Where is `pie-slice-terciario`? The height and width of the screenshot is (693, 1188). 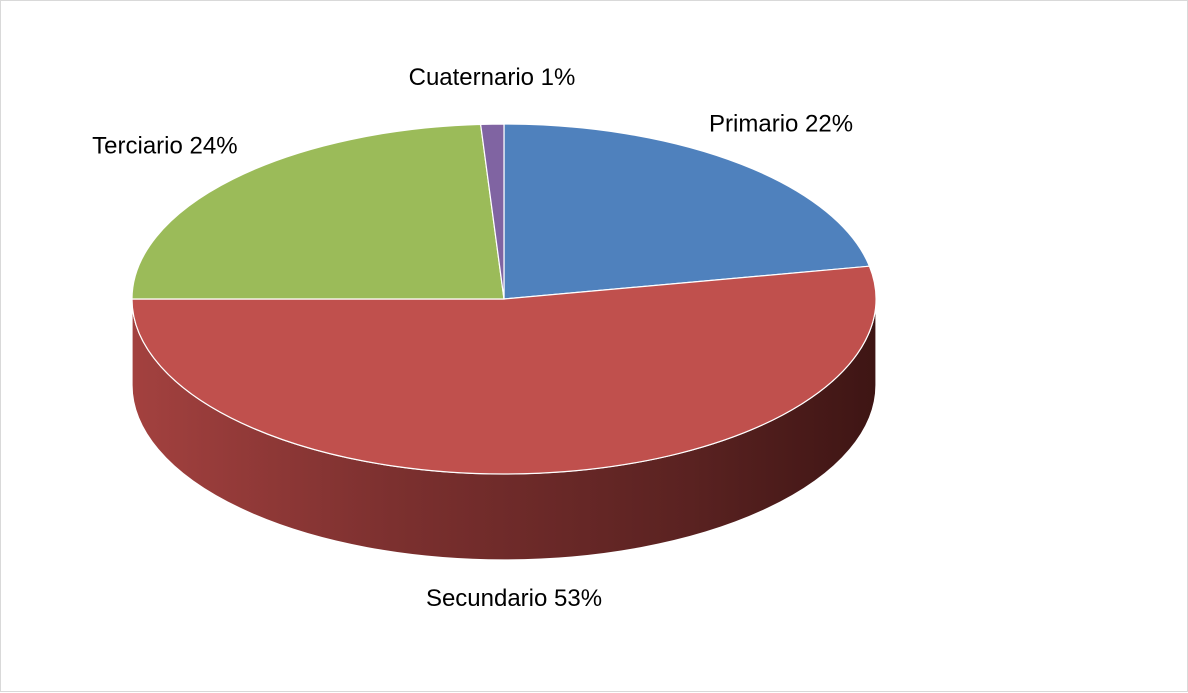 pie-slice-terciario is located at coordinates (318, 211).